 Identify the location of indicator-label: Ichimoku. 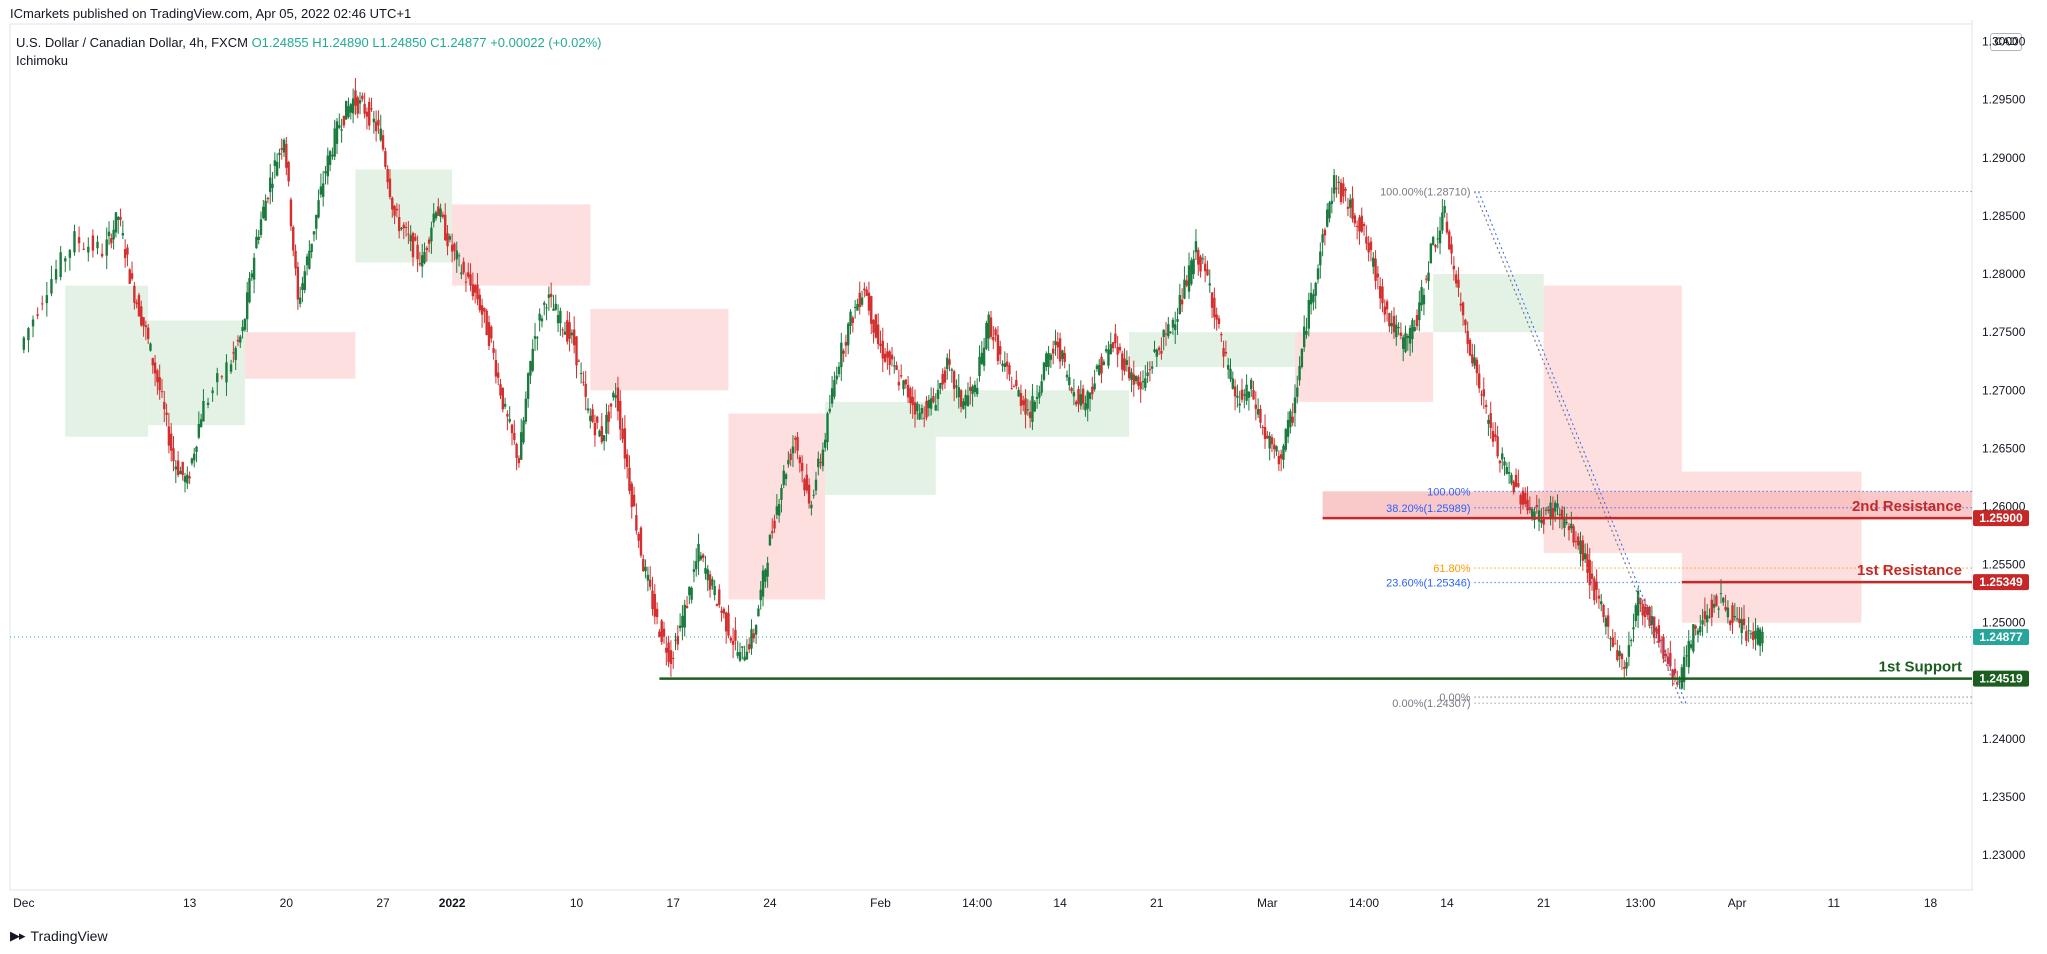
(42, 60).